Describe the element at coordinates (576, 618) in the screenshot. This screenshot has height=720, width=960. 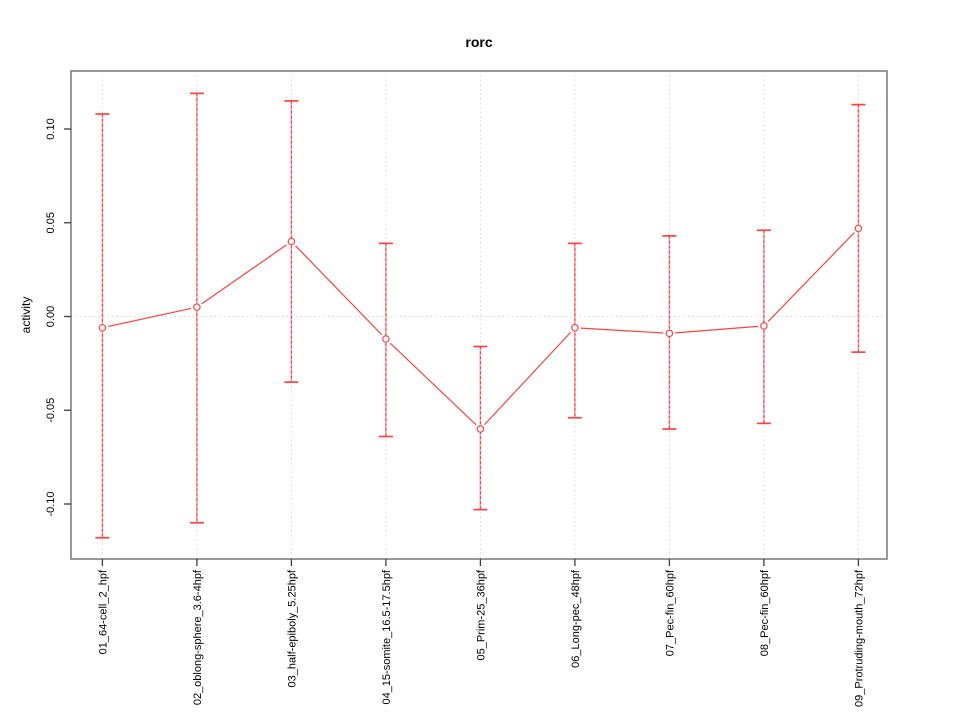
I see `x-tick-label: 06_Long-pec_48hpf` at that location.